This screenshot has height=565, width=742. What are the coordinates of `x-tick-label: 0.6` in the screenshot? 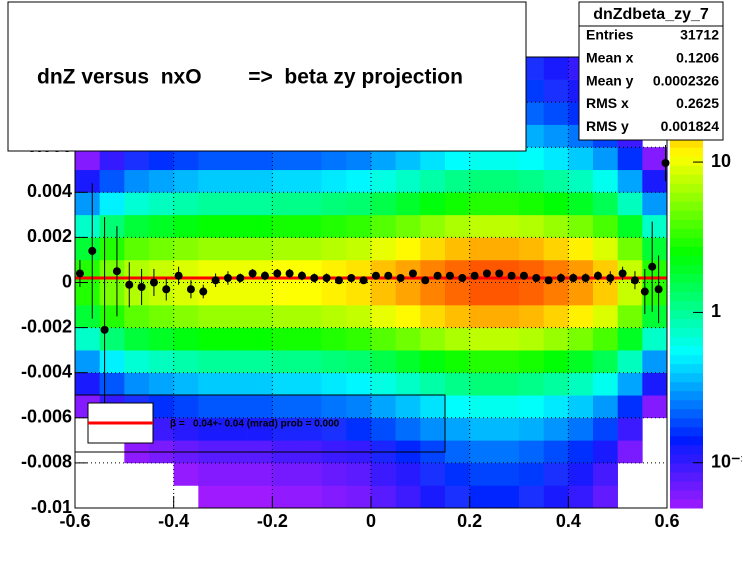 It's located at (666, 521).